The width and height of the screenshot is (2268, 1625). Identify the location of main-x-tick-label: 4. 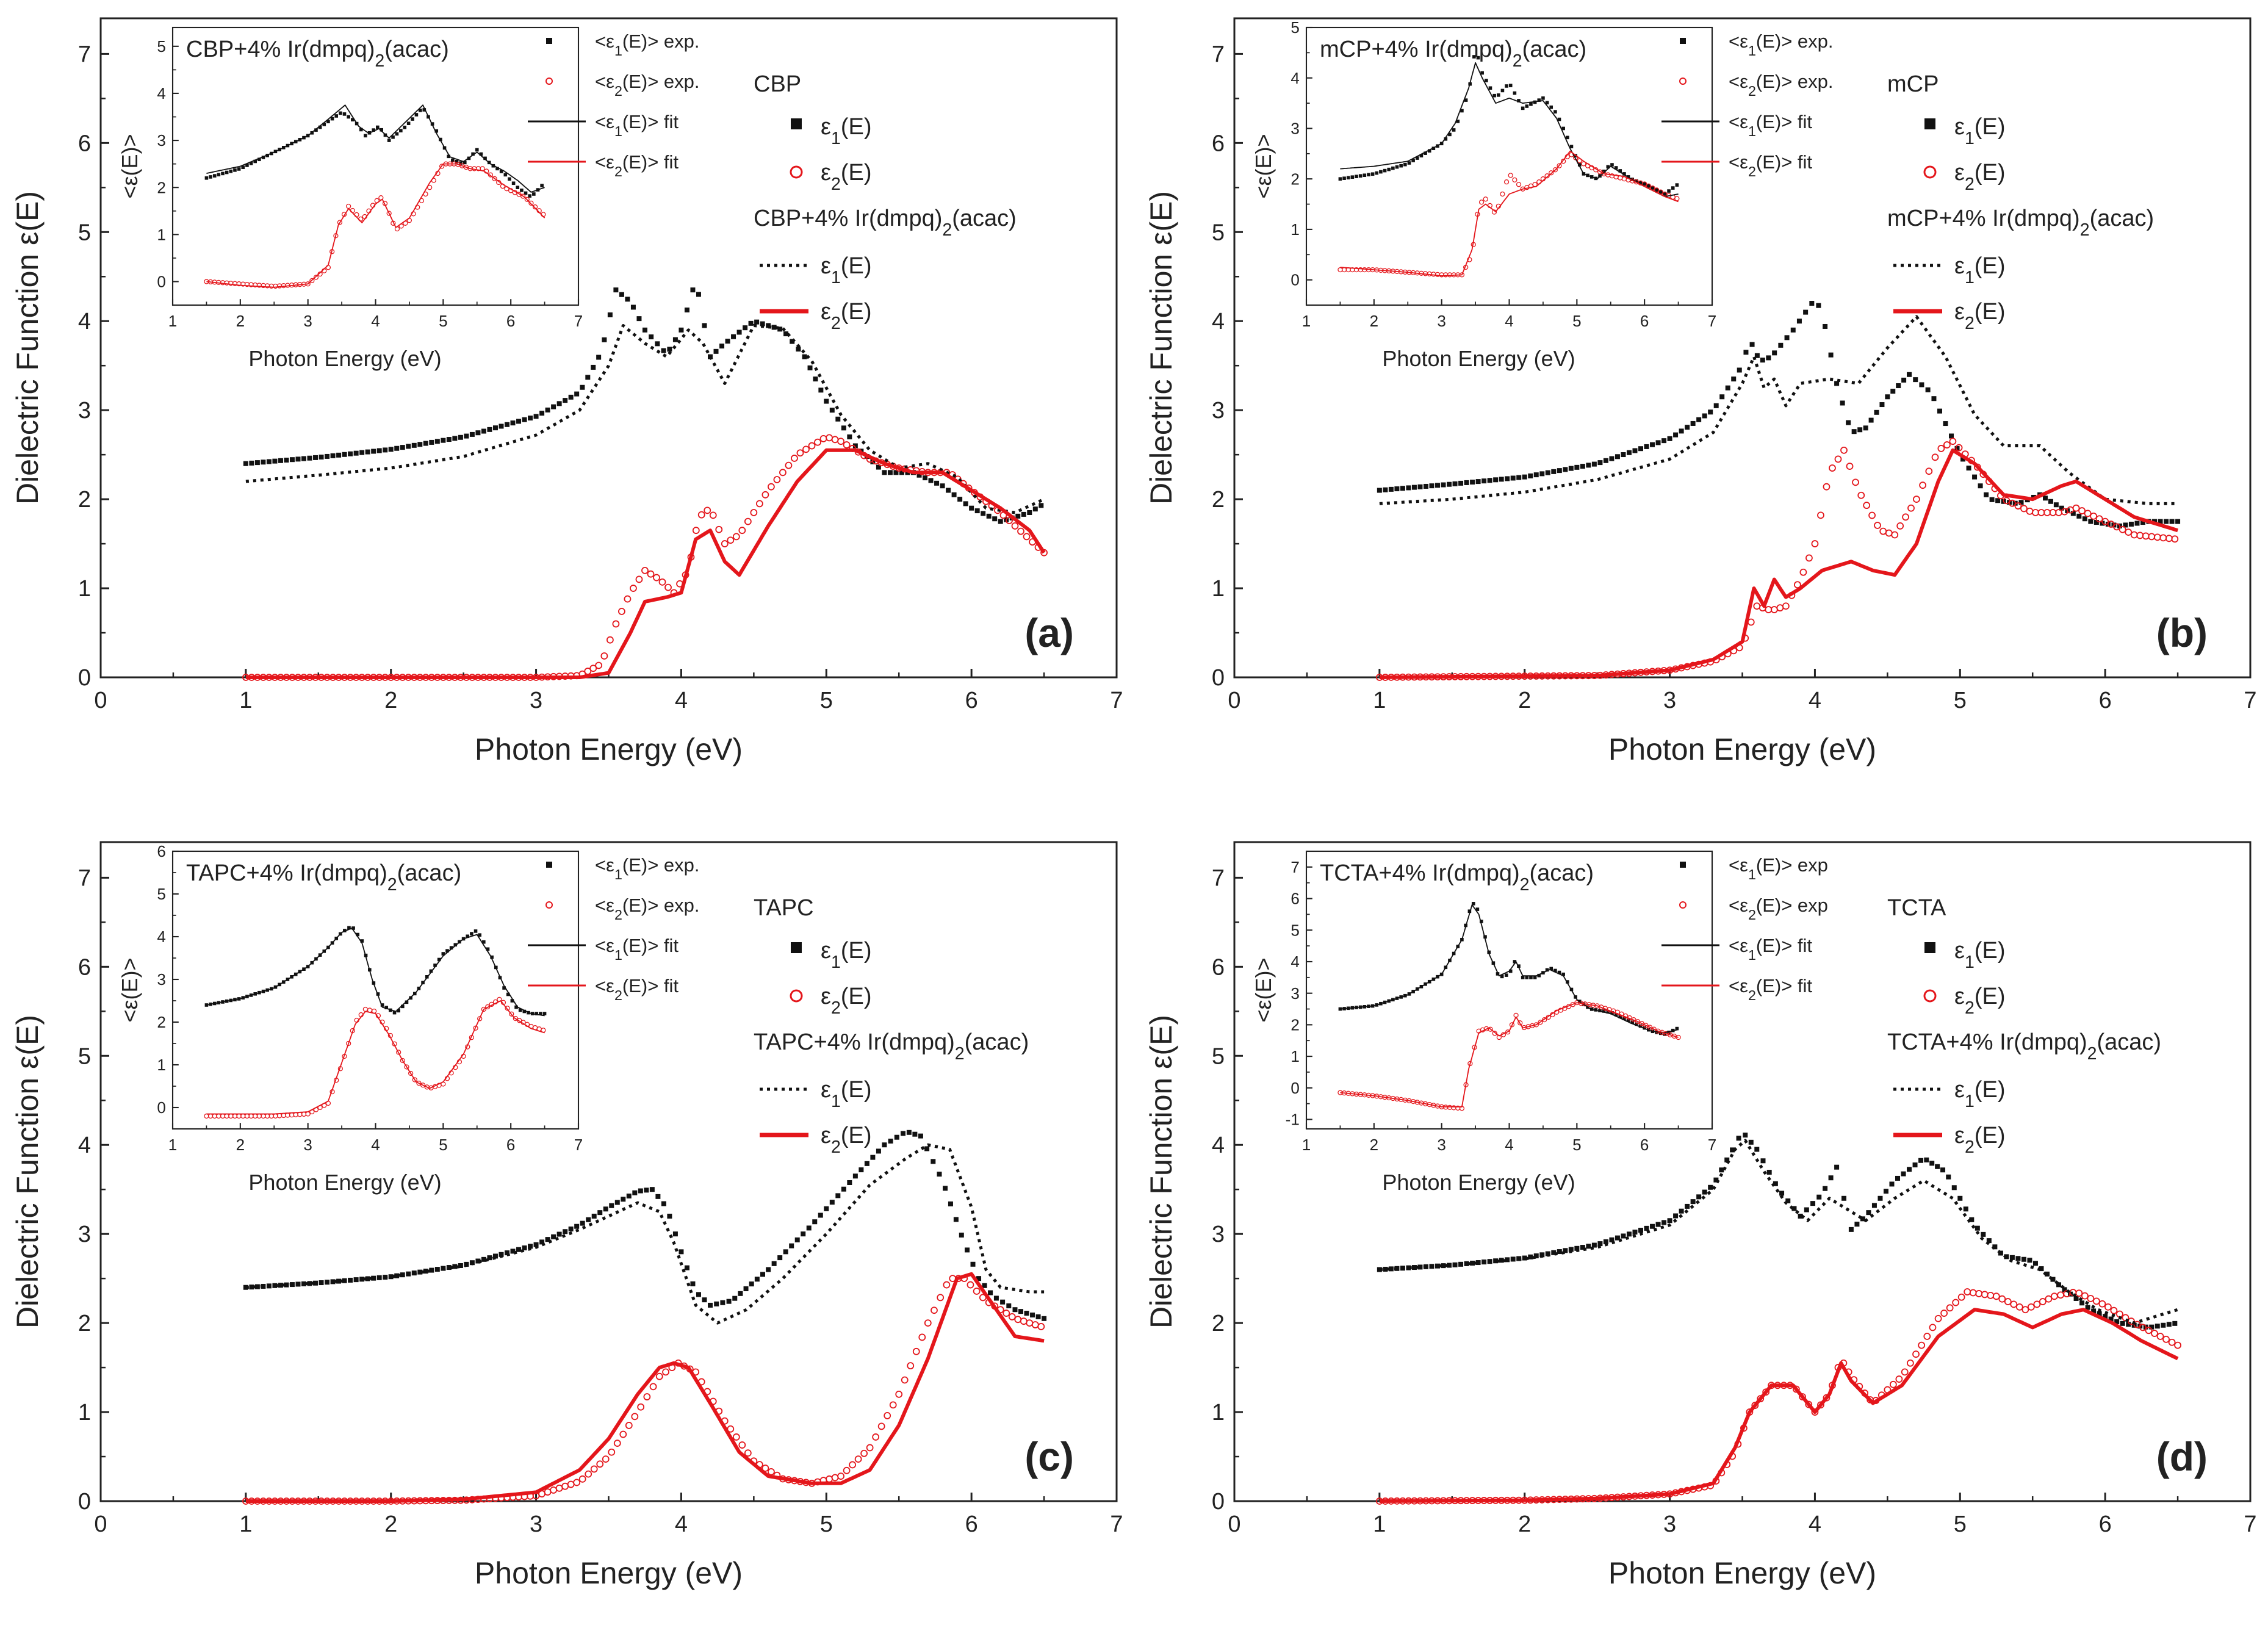
(1815, 700).